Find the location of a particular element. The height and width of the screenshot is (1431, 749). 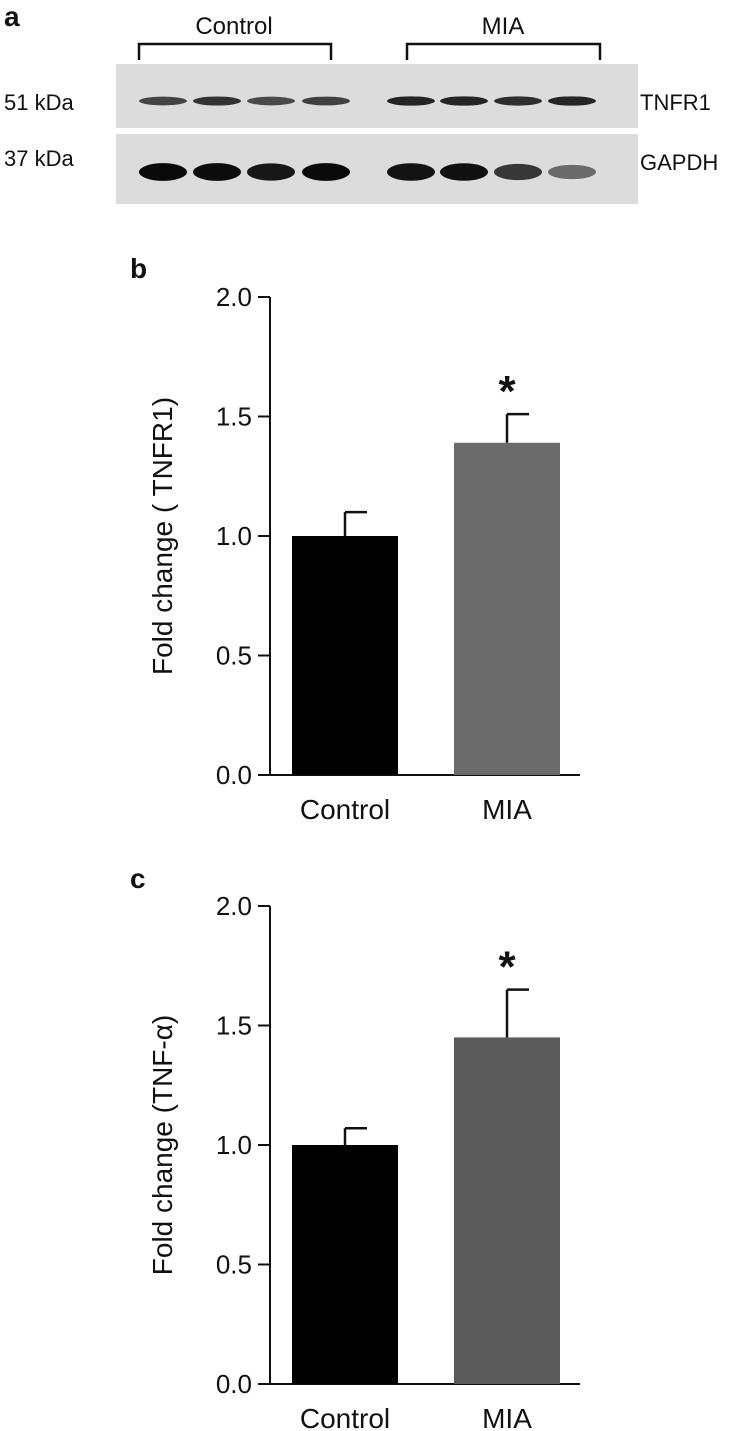

group-bracket-mia is located at coordinates (503, 51).